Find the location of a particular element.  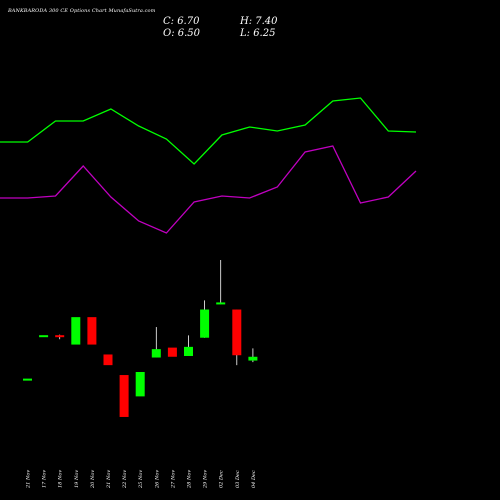

lower-indicator-line is located at coordinates (208, 189).